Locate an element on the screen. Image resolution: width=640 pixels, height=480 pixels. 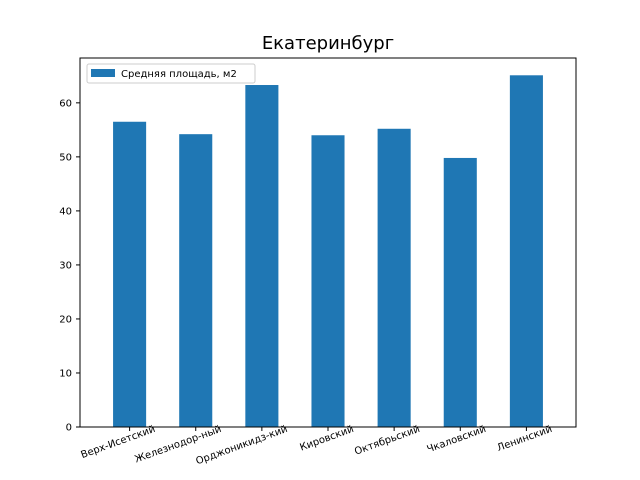
y-tick-label: 60 is located at coordinates (65, 103).